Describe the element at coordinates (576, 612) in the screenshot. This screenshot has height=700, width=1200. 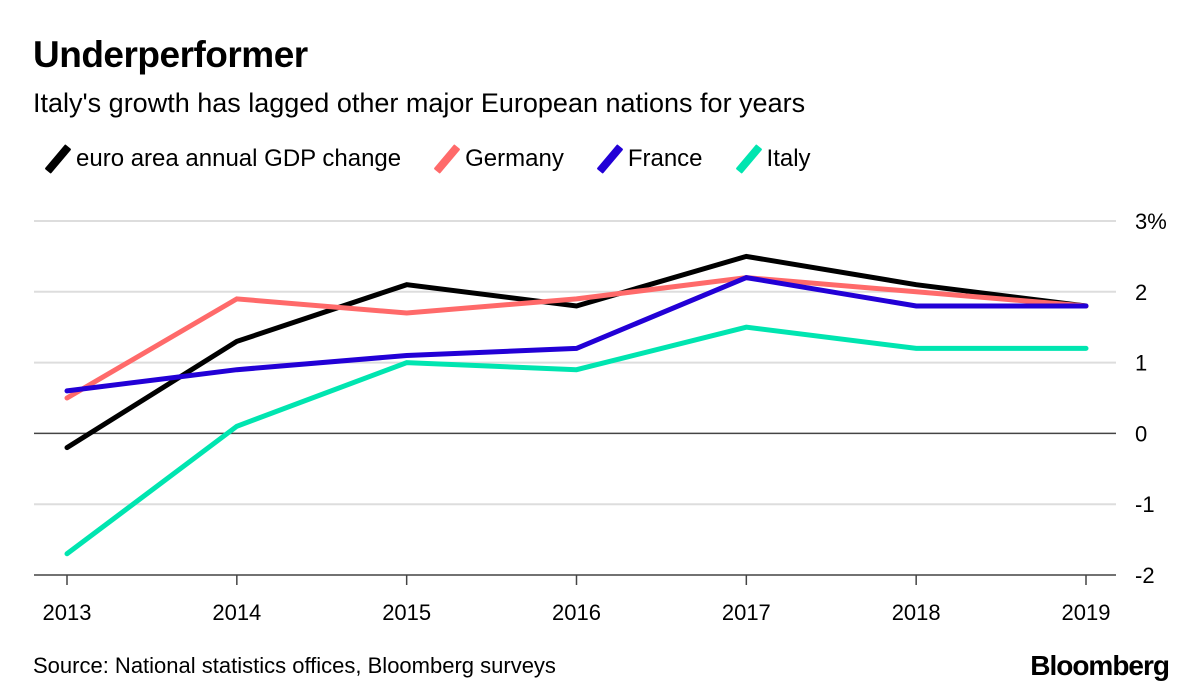
I see `x-tick-label: 2016` at that location.